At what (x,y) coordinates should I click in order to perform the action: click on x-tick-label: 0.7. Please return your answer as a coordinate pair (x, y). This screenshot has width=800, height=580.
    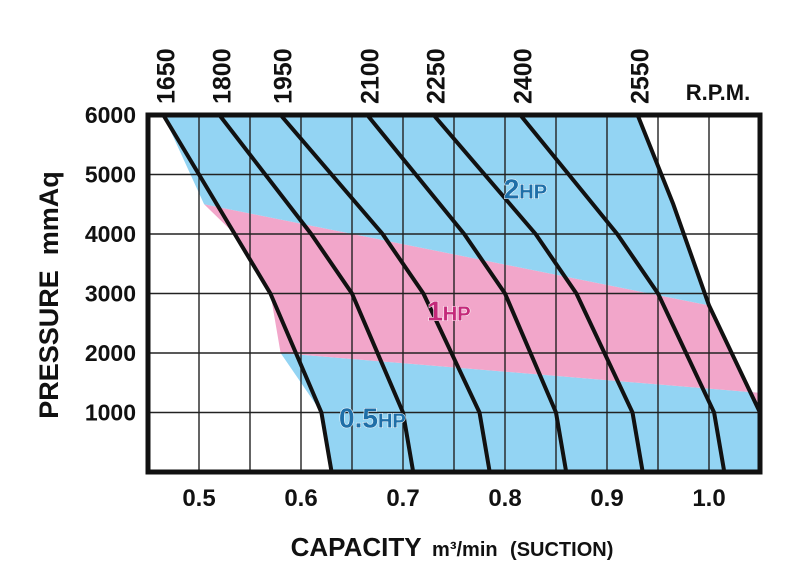
    Looking at the image, I should click on (402, 498).